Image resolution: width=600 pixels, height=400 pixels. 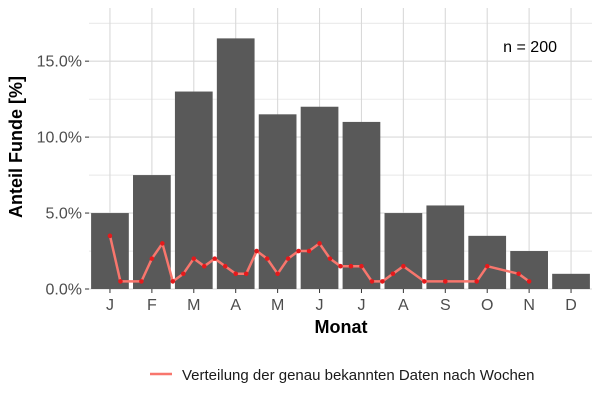 I want to click on x-tick-label: O, so click(x=487, y=305).